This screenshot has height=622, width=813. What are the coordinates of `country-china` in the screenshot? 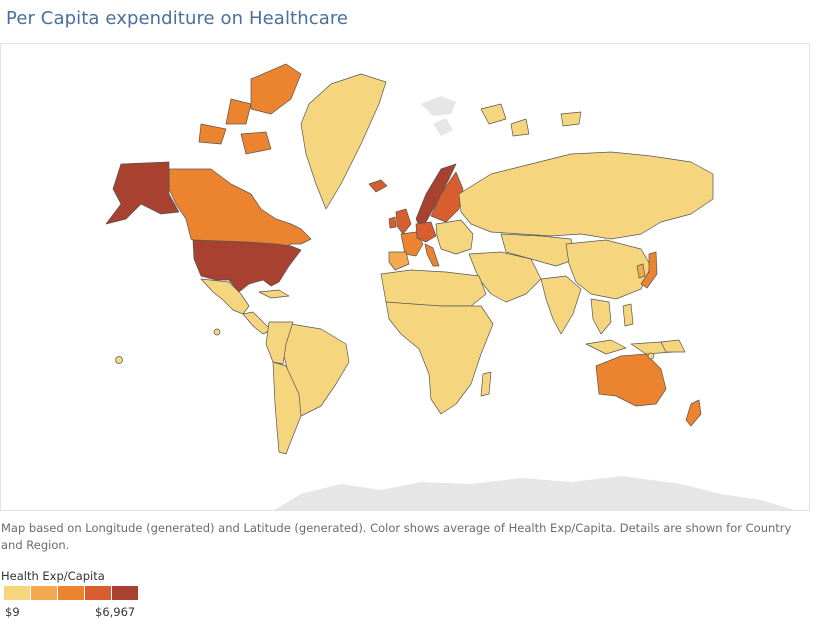 It's located at (608, 269).